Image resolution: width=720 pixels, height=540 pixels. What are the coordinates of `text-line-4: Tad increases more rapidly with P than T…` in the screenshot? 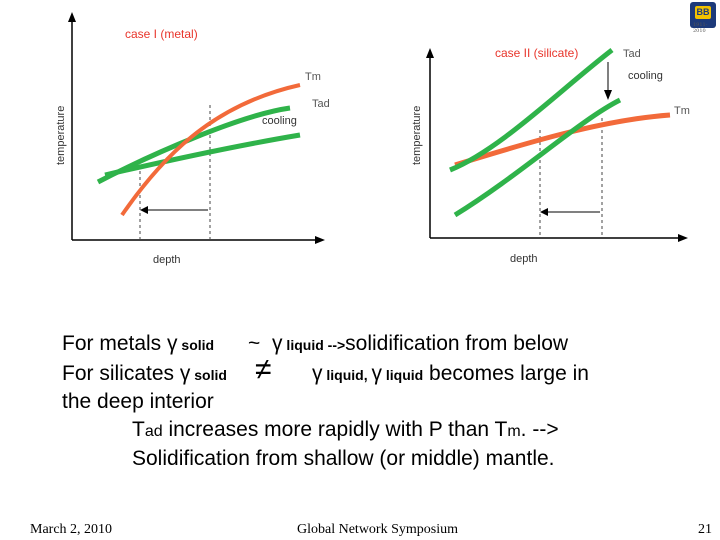 It's located at (345, 429).